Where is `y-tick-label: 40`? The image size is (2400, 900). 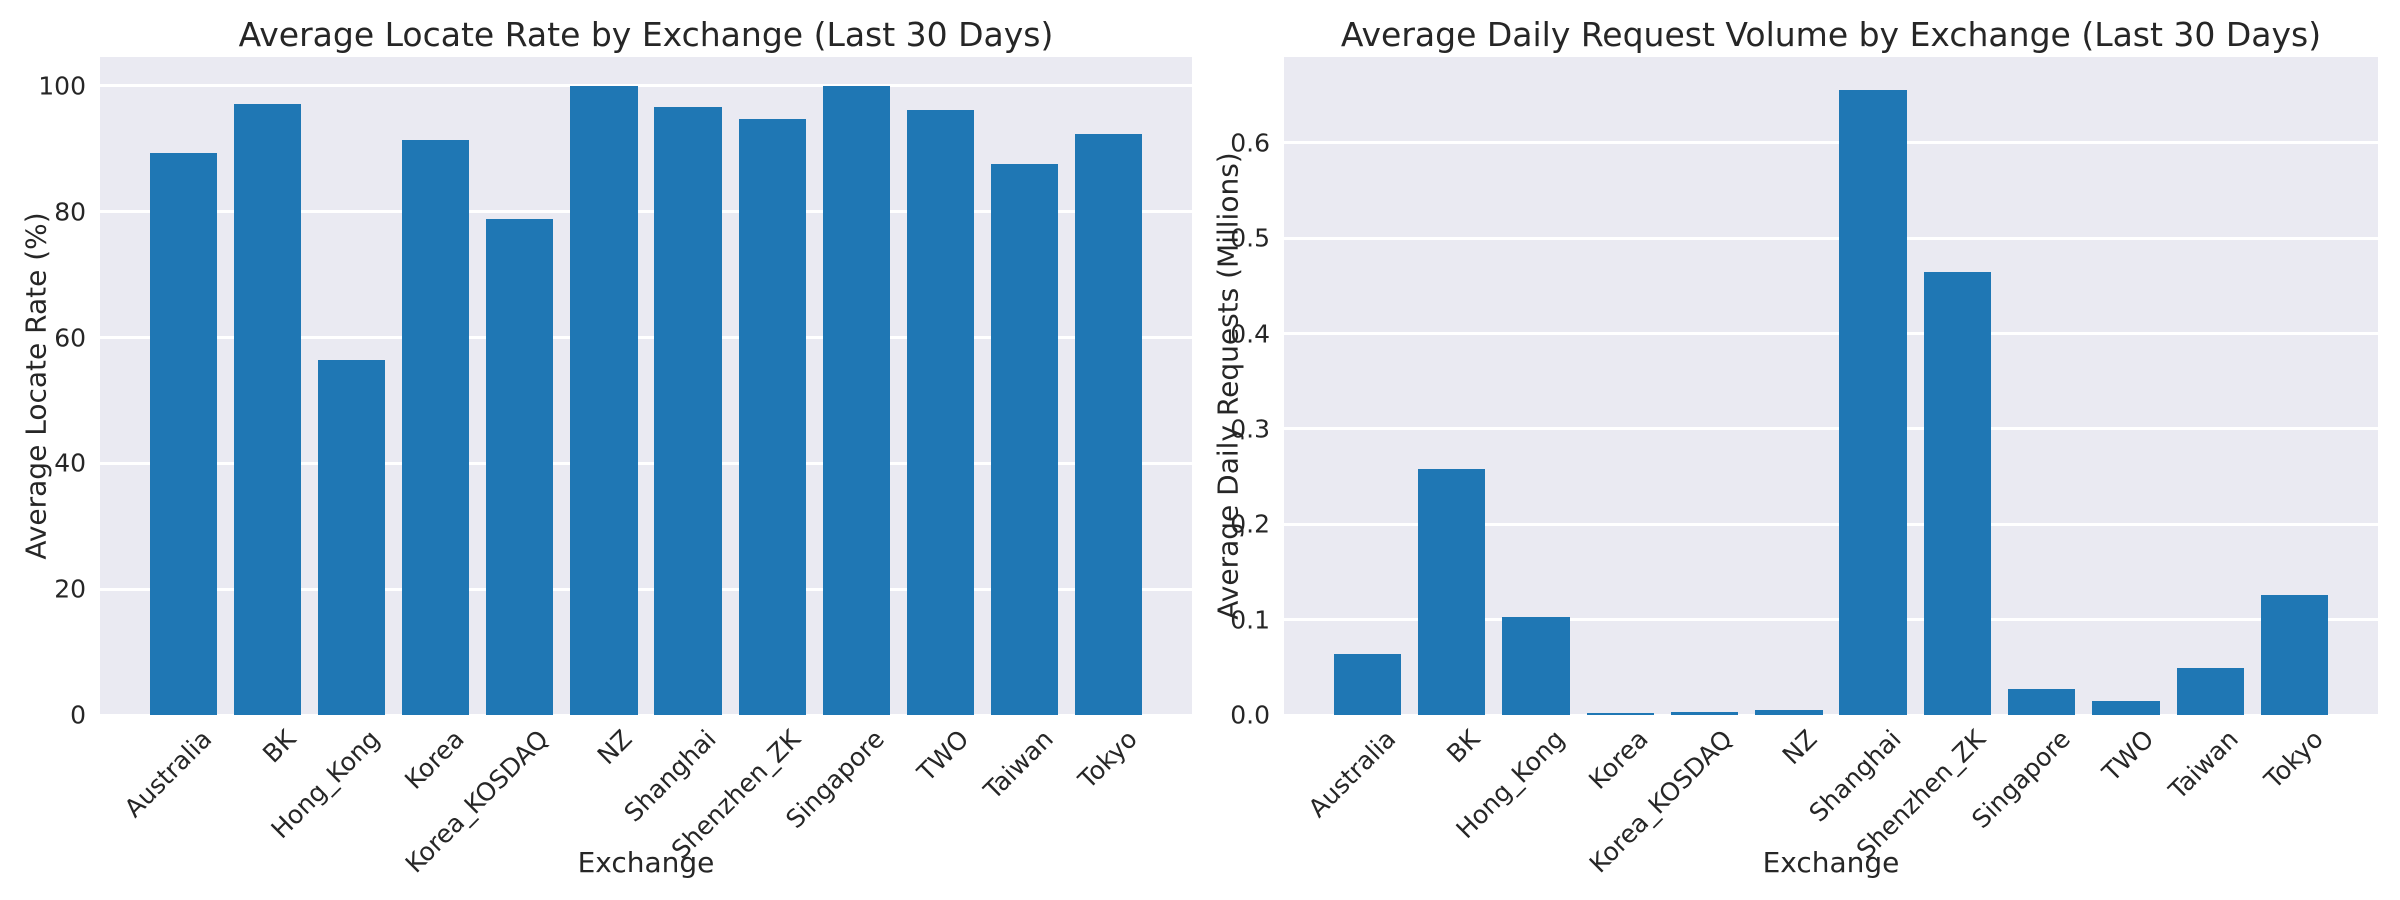
y-tick-label: 40 is located at coordinates (70, 463).